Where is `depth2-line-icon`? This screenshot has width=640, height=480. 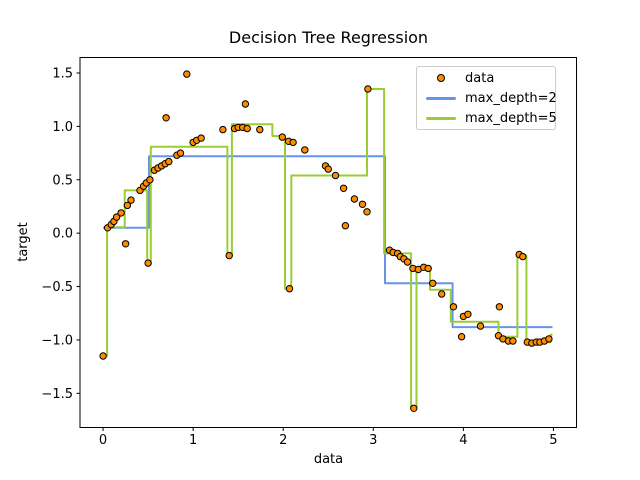 depth2-line-icon is located at coordinates (441, 98).